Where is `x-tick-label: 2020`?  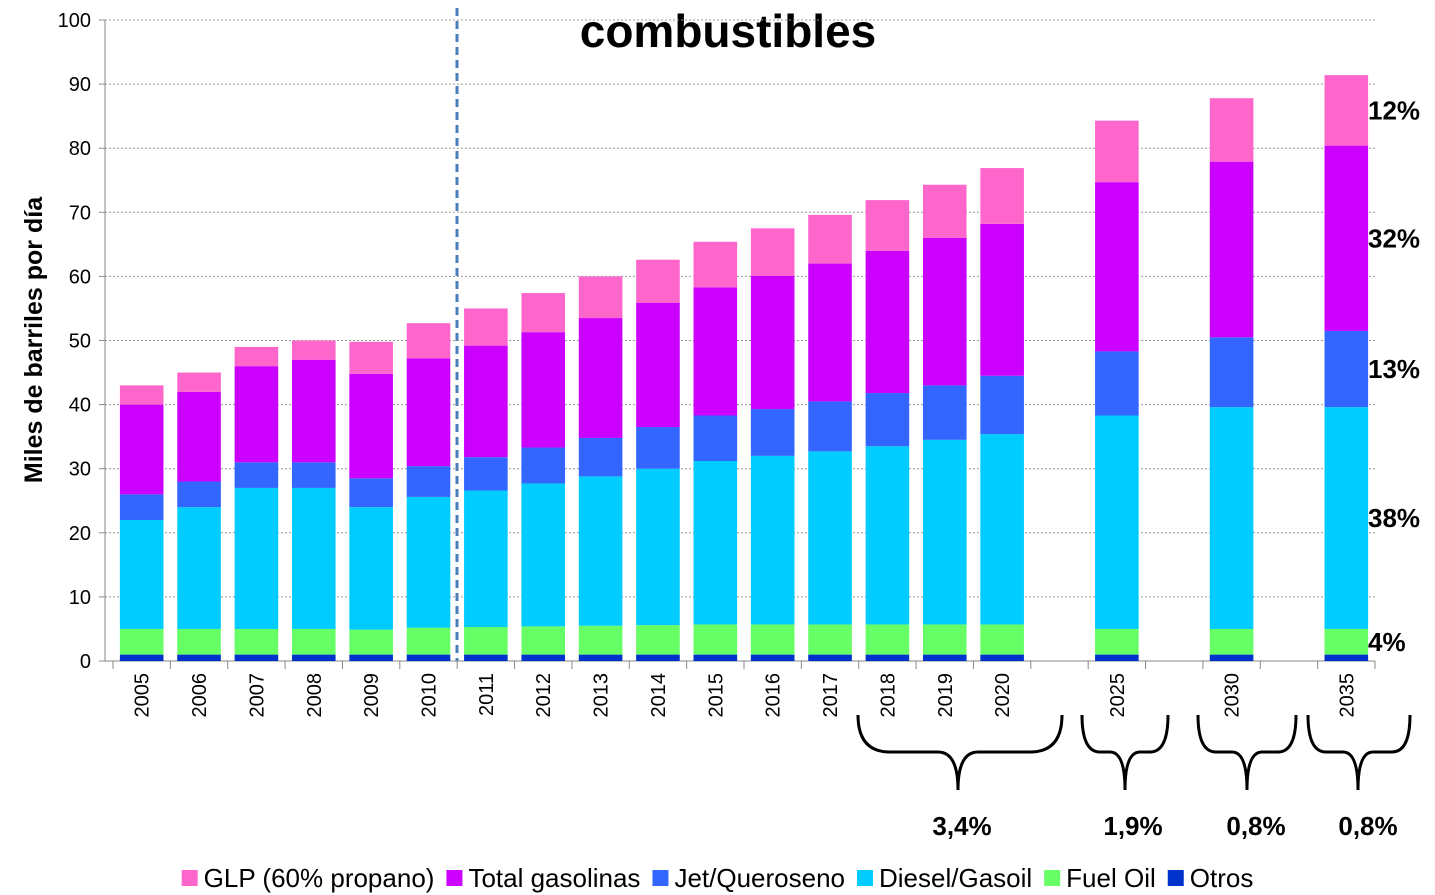
x-tick-label: 2020 is located at coordinates (1003, 695).